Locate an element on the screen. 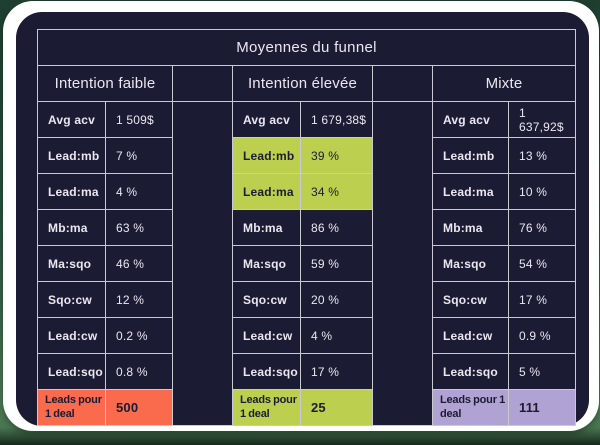 Image resolution: width=600 pixels, height=445 pixels. metric-row-mb-ma: Mb:ma 63 % Mb:ma 86 % Mb:ma 76 % is located at coordinates (306, 227).